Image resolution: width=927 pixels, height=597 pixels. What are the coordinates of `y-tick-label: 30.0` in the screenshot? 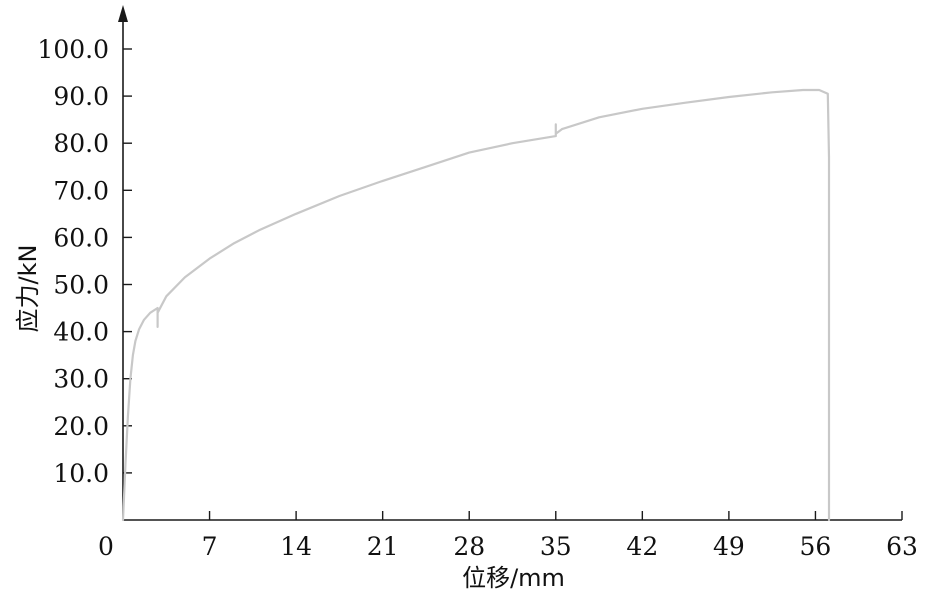 It's located at (81, 379).